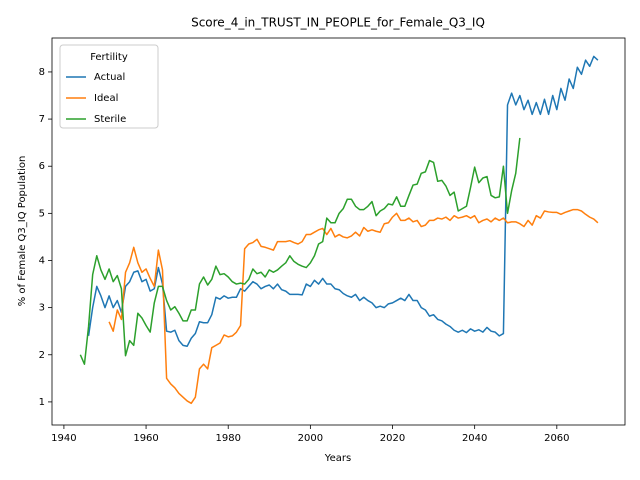 This screenshot has height=480, width=640. I want to click on x-tick-label: 2040, so click(474, 438).